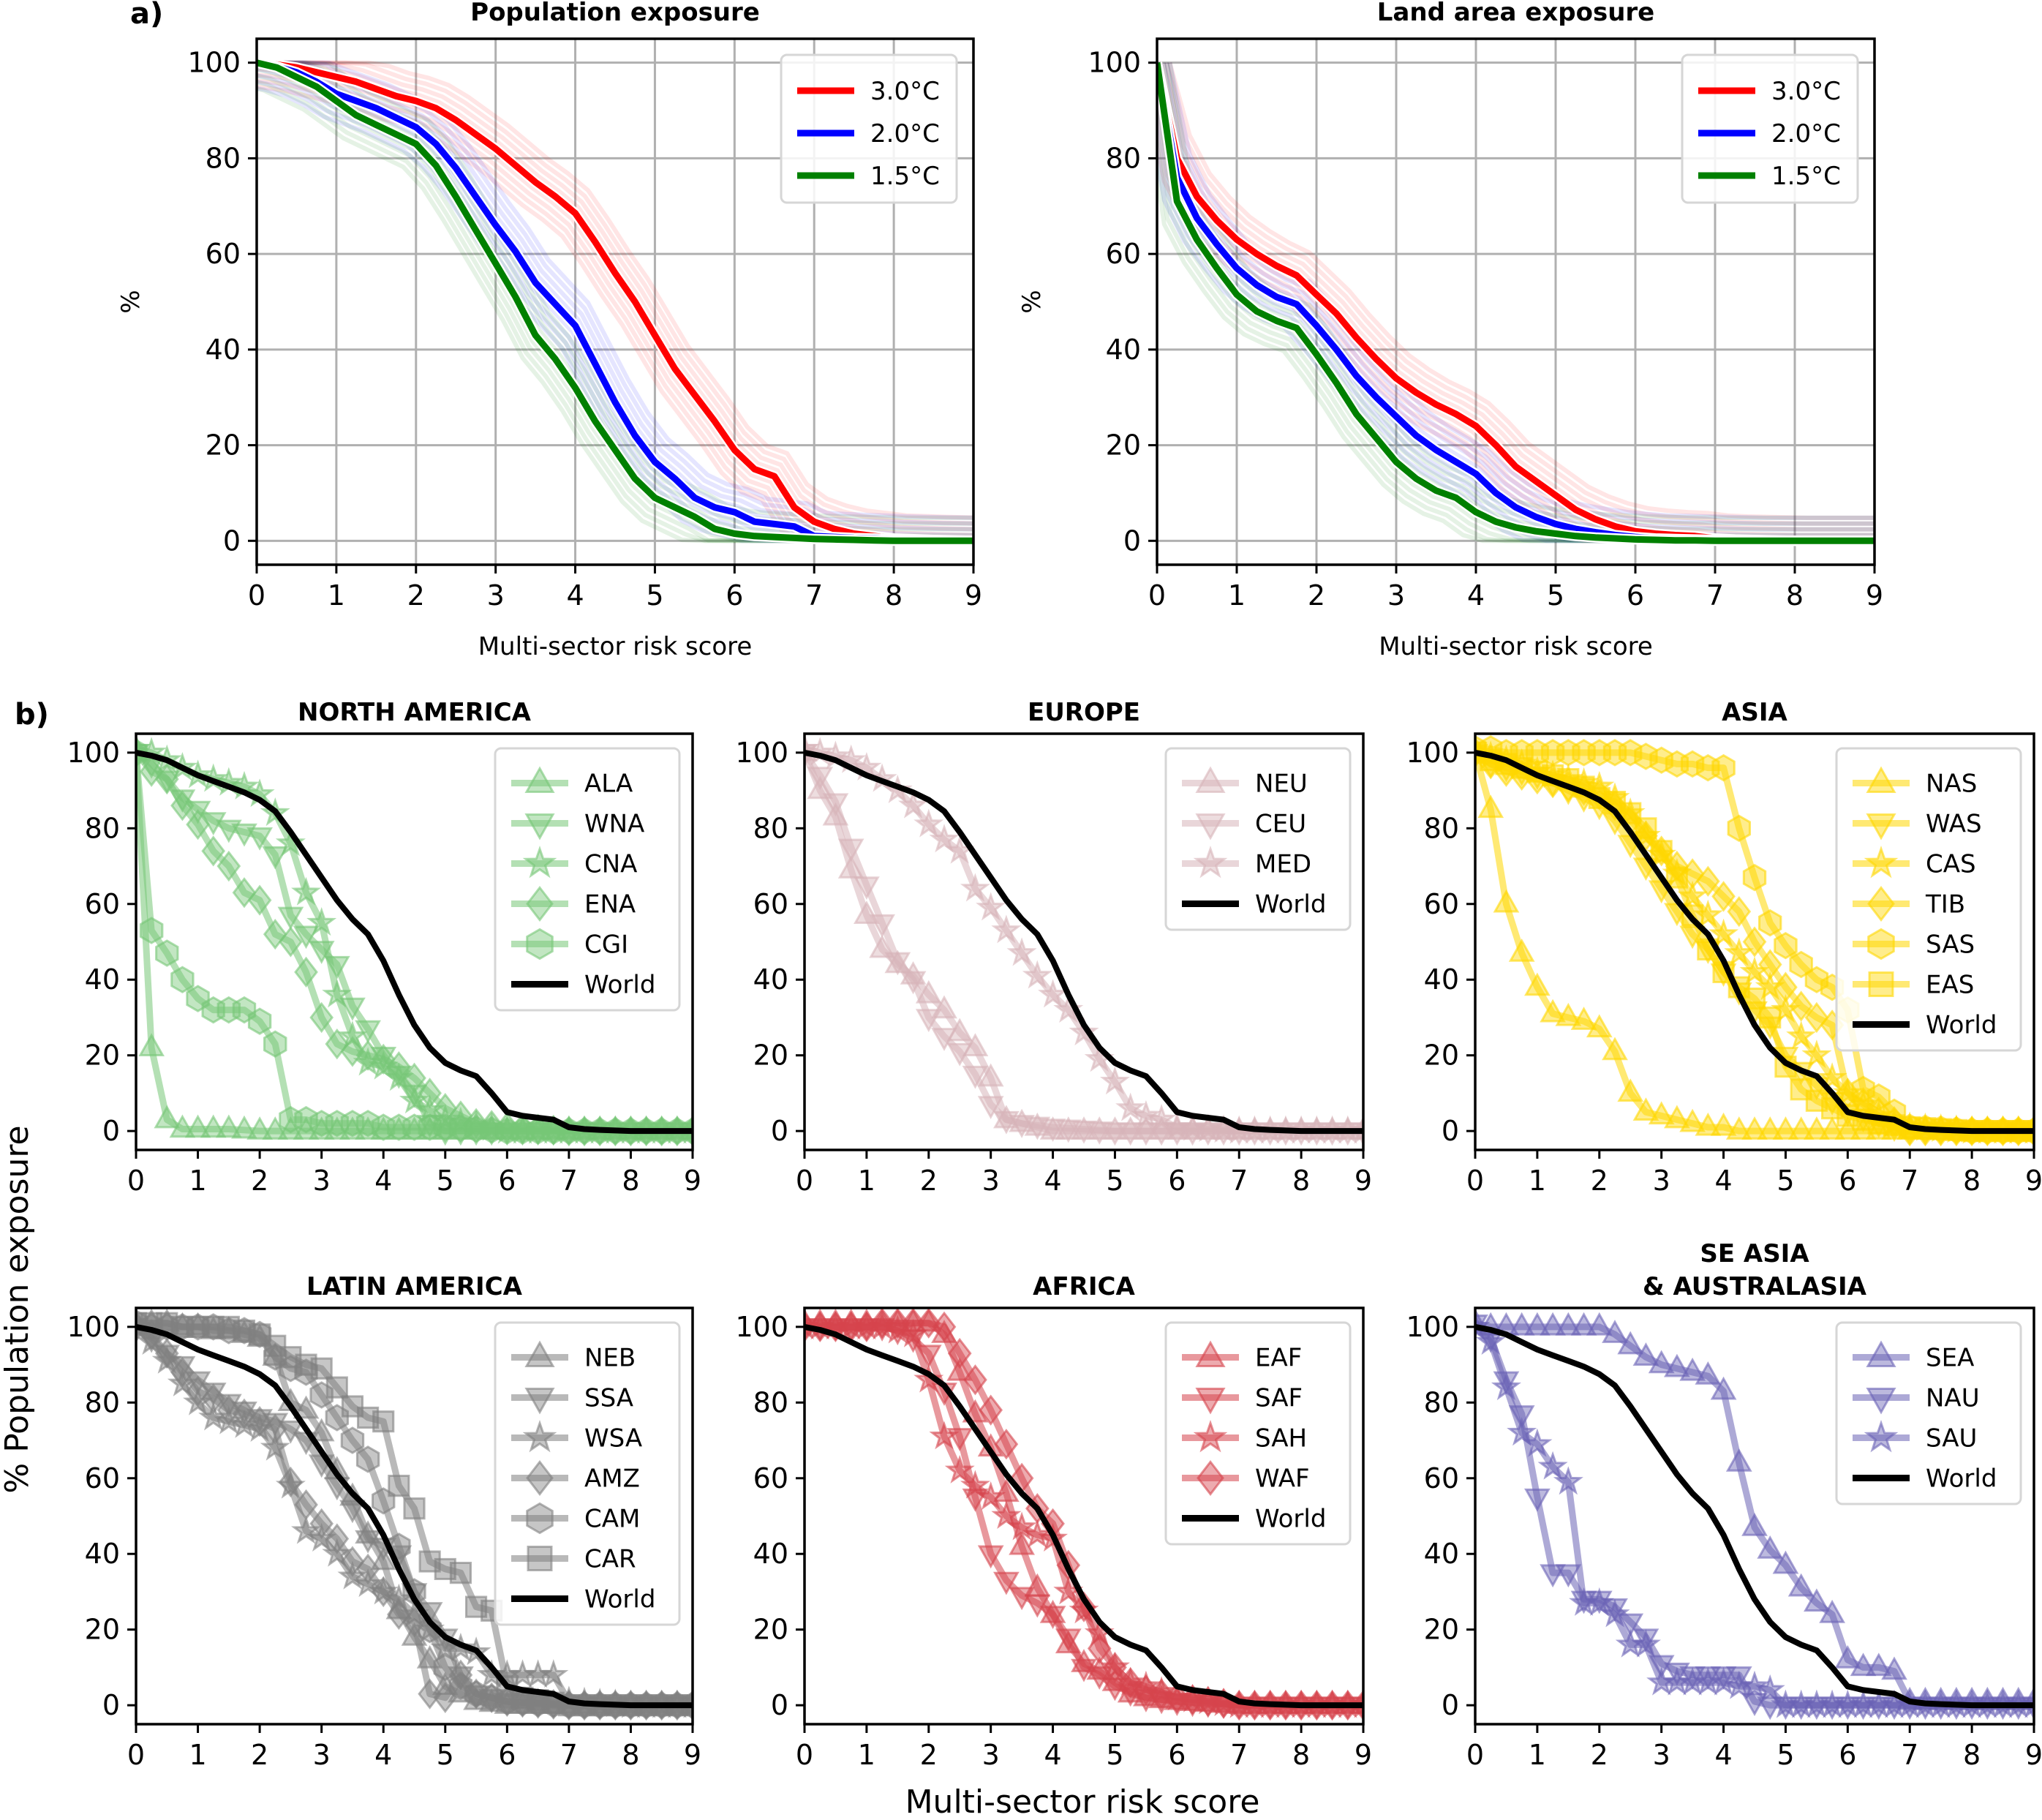  I want to click on x-tick-label: 6, so click(1177, 1181).